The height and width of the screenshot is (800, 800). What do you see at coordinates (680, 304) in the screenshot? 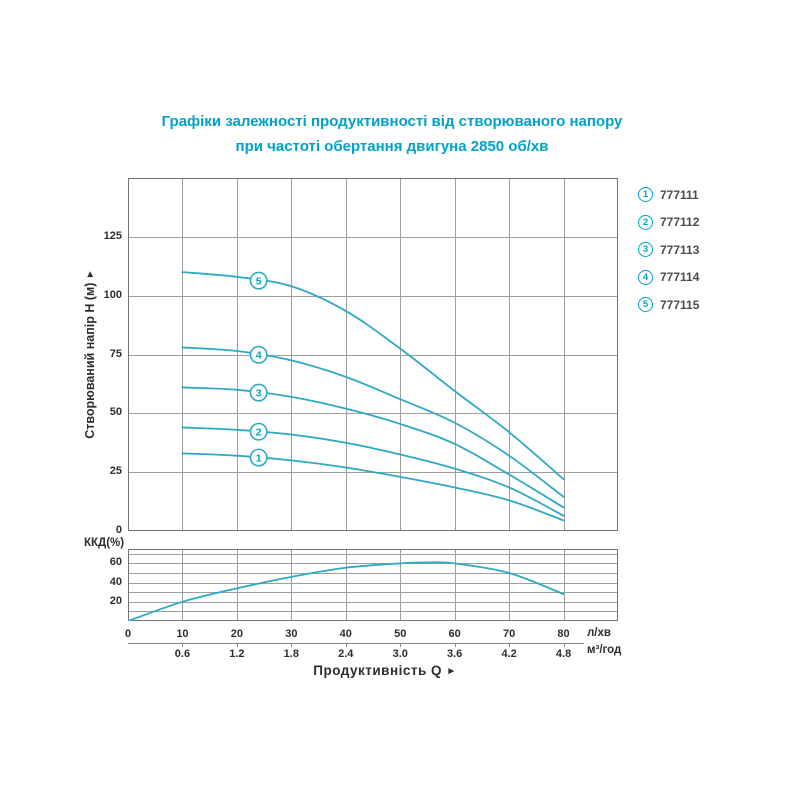
I see `legend-code: 777115` at bounding box center [680, 304].